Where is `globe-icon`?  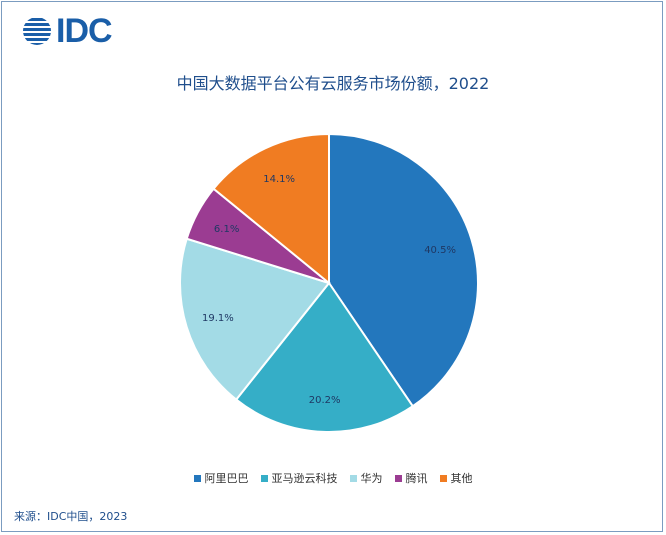 globe-icon is located at coordinates (37, 31).